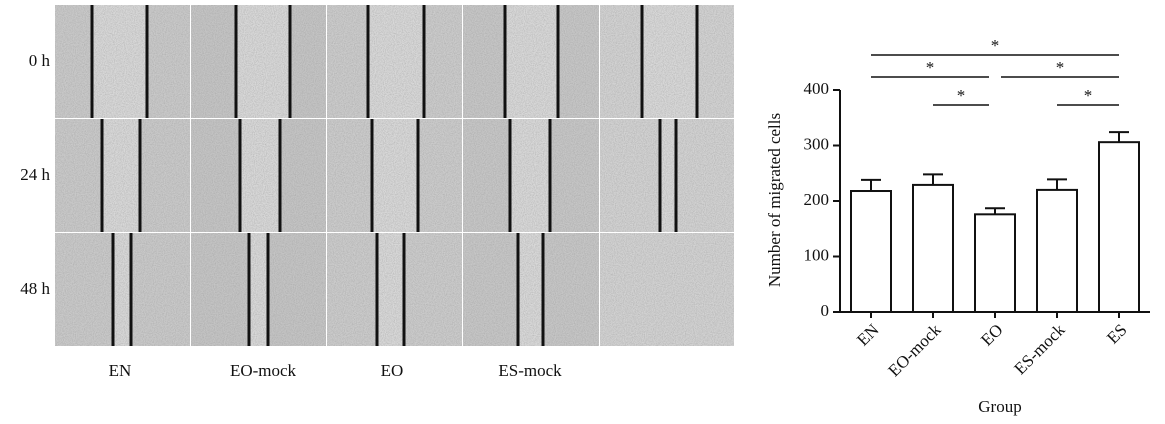 The width and height of the screenshot is (1165, 424). I want to click on x-tick-label: EO, so click(991, 334).